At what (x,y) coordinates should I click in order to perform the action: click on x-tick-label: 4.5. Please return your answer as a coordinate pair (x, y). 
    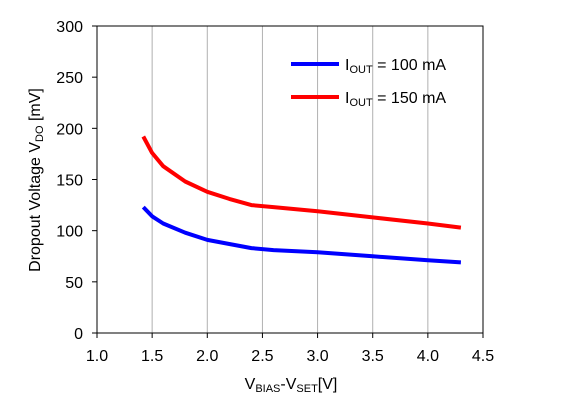
    Looking at the image, I should click on (483, 356).